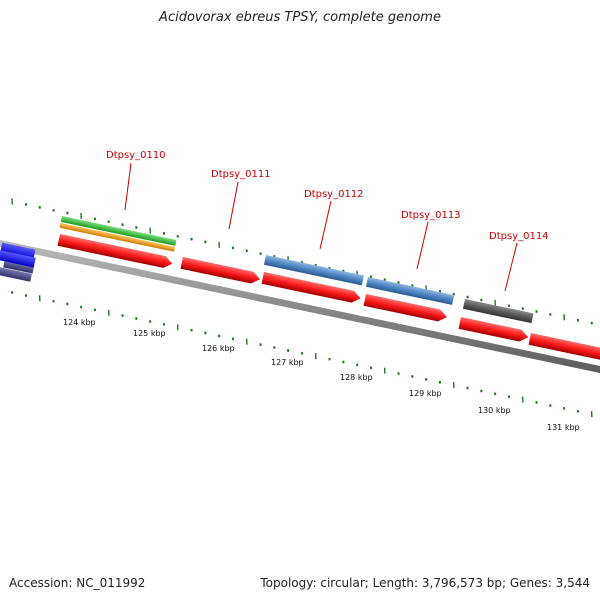  I want to click on strong-blue-left-feature, so click(18, 257).